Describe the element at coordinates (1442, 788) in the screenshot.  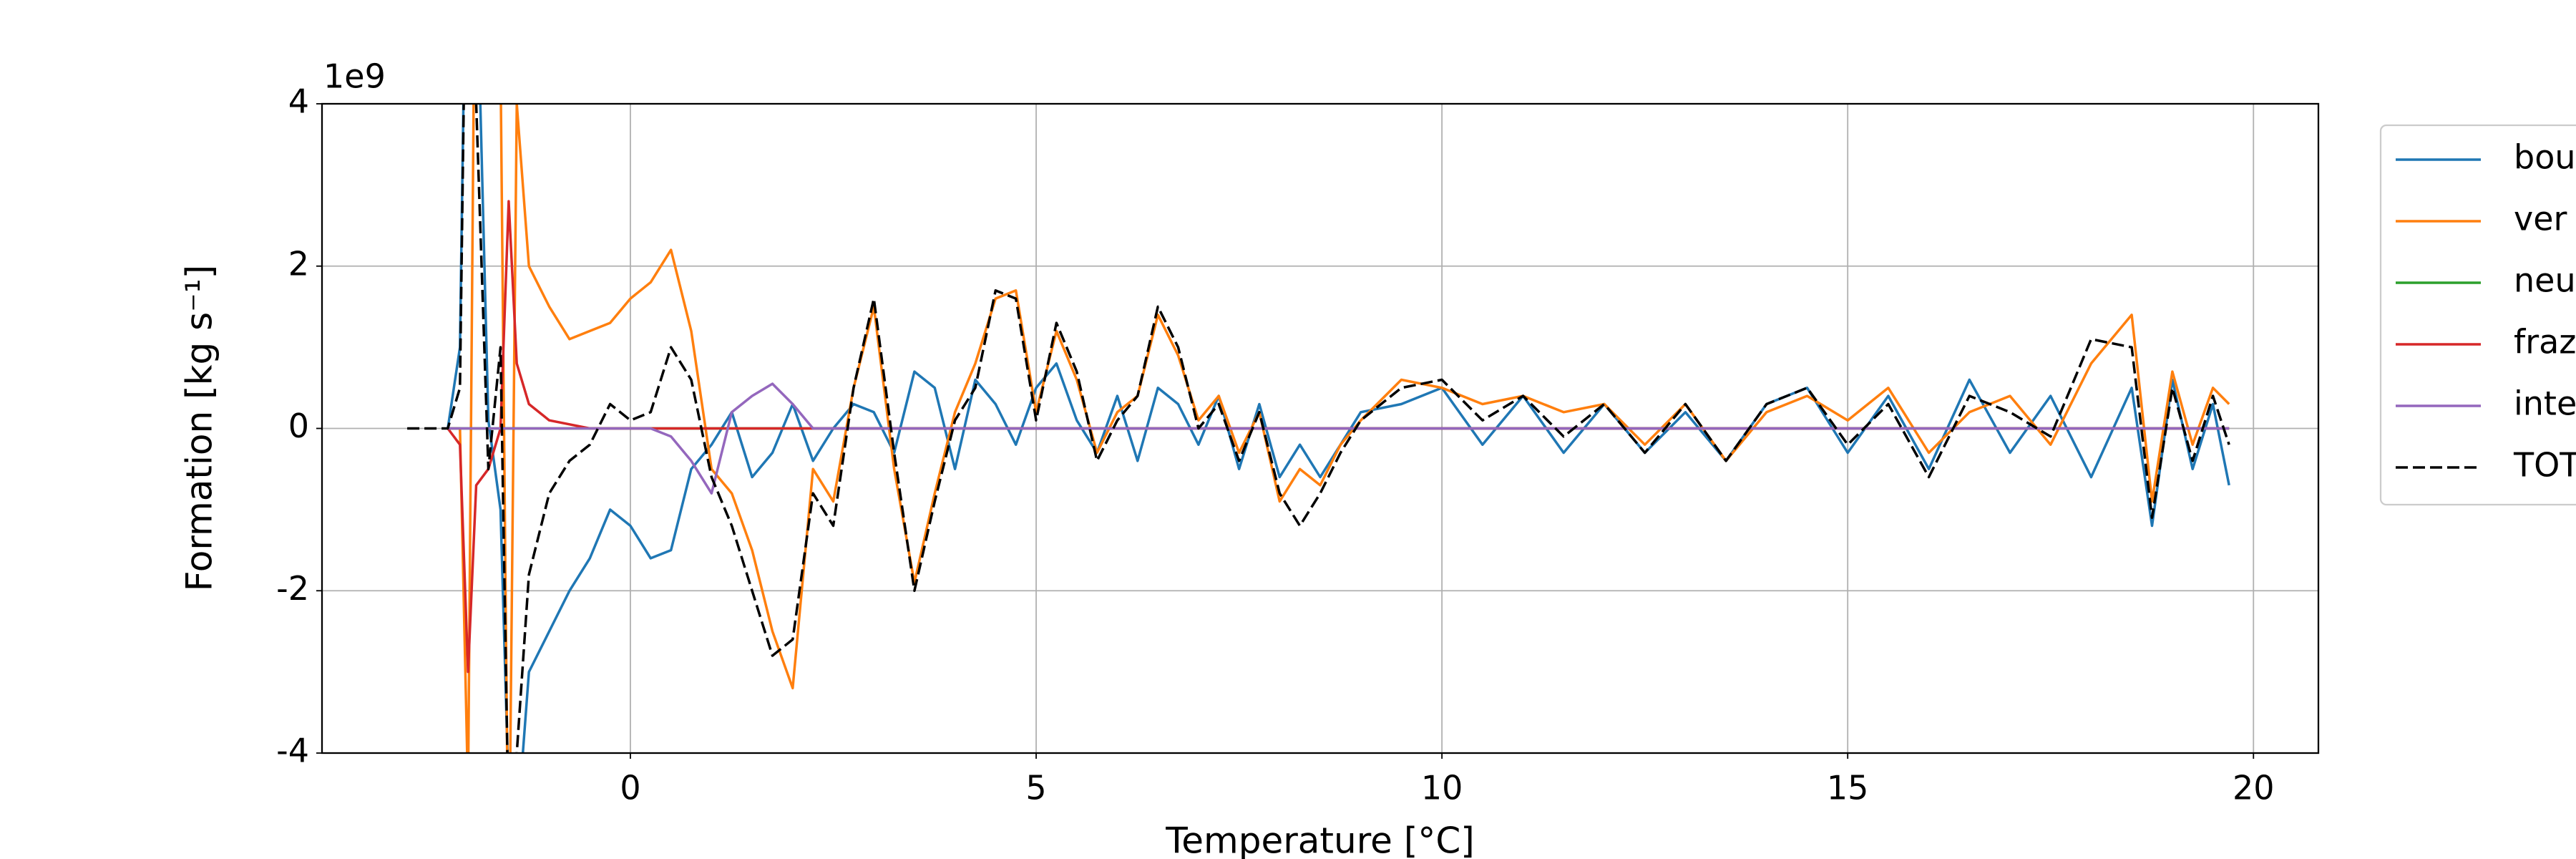
I see `x-tick-label: 10` at that location.